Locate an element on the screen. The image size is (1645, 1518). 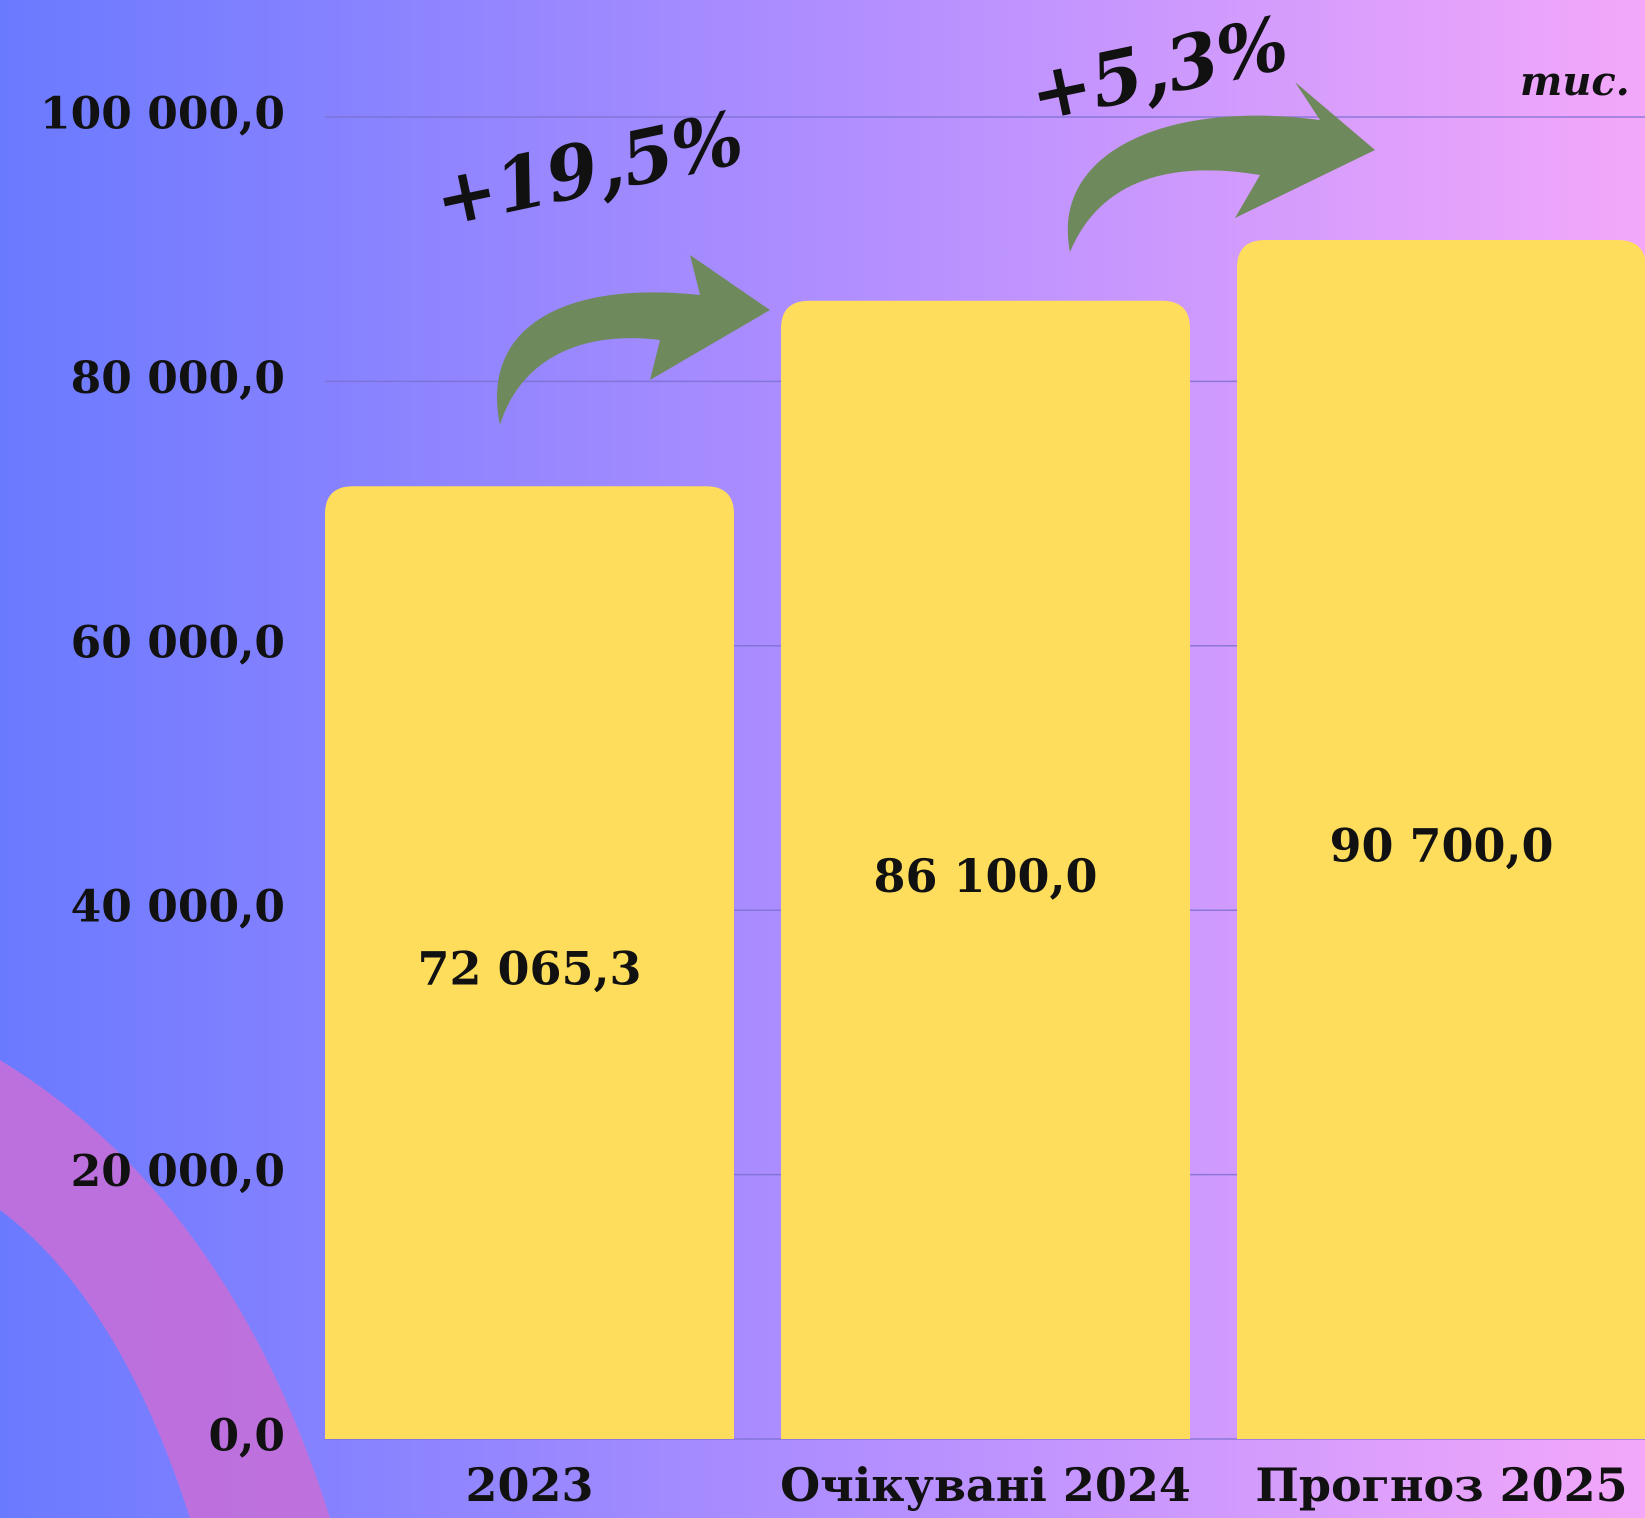
y-tick-label: 0,0 is located at coordinates (246, 1436).